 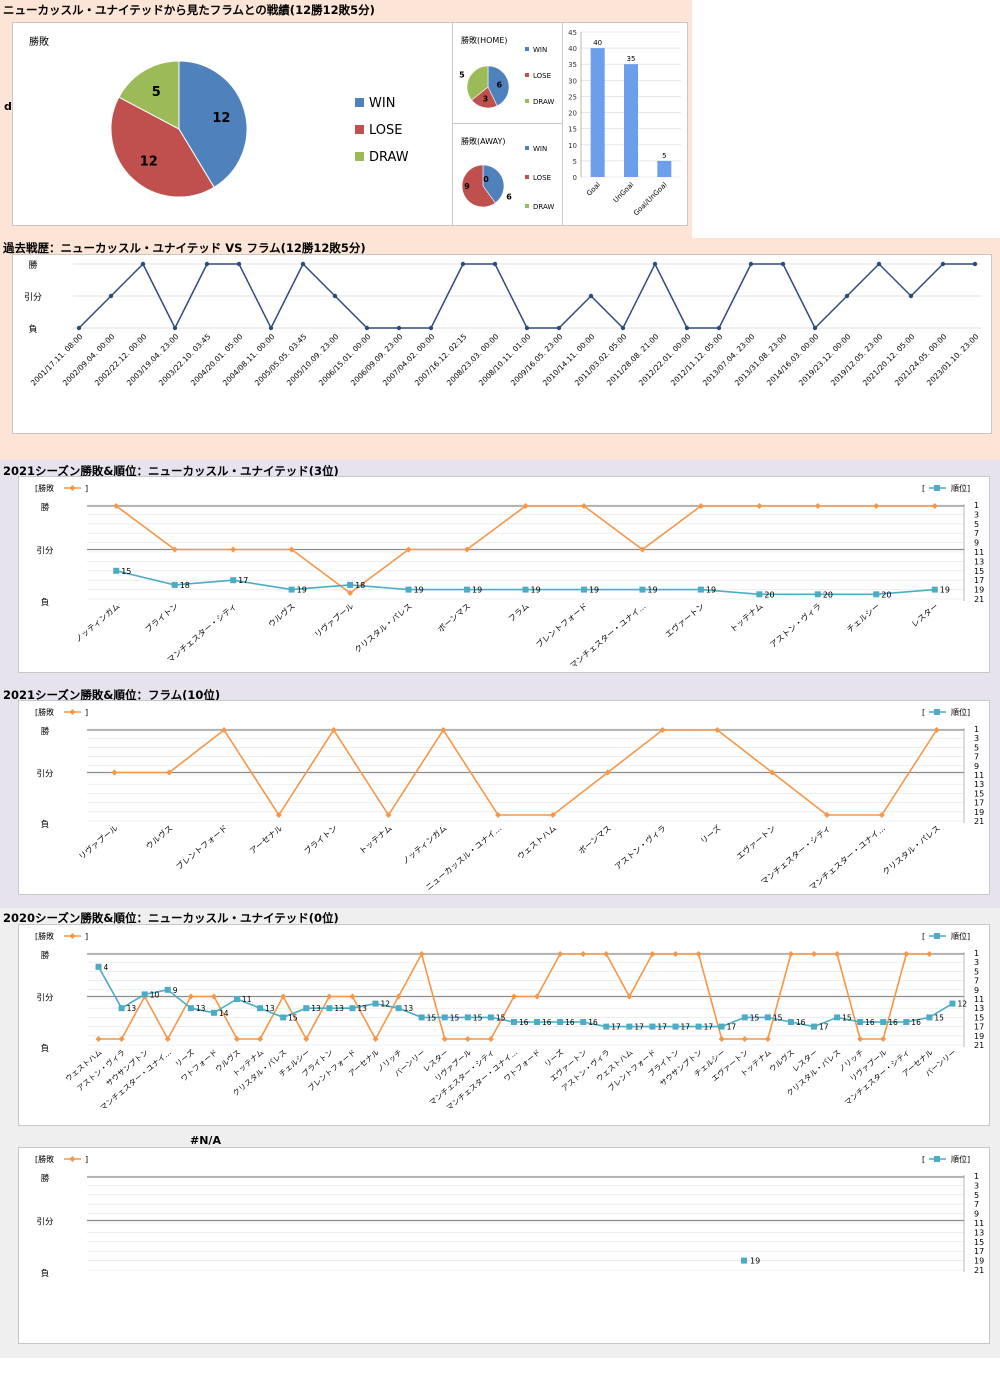 I want to click on away-legend-lose-swatch, so click(x=527, y=177).